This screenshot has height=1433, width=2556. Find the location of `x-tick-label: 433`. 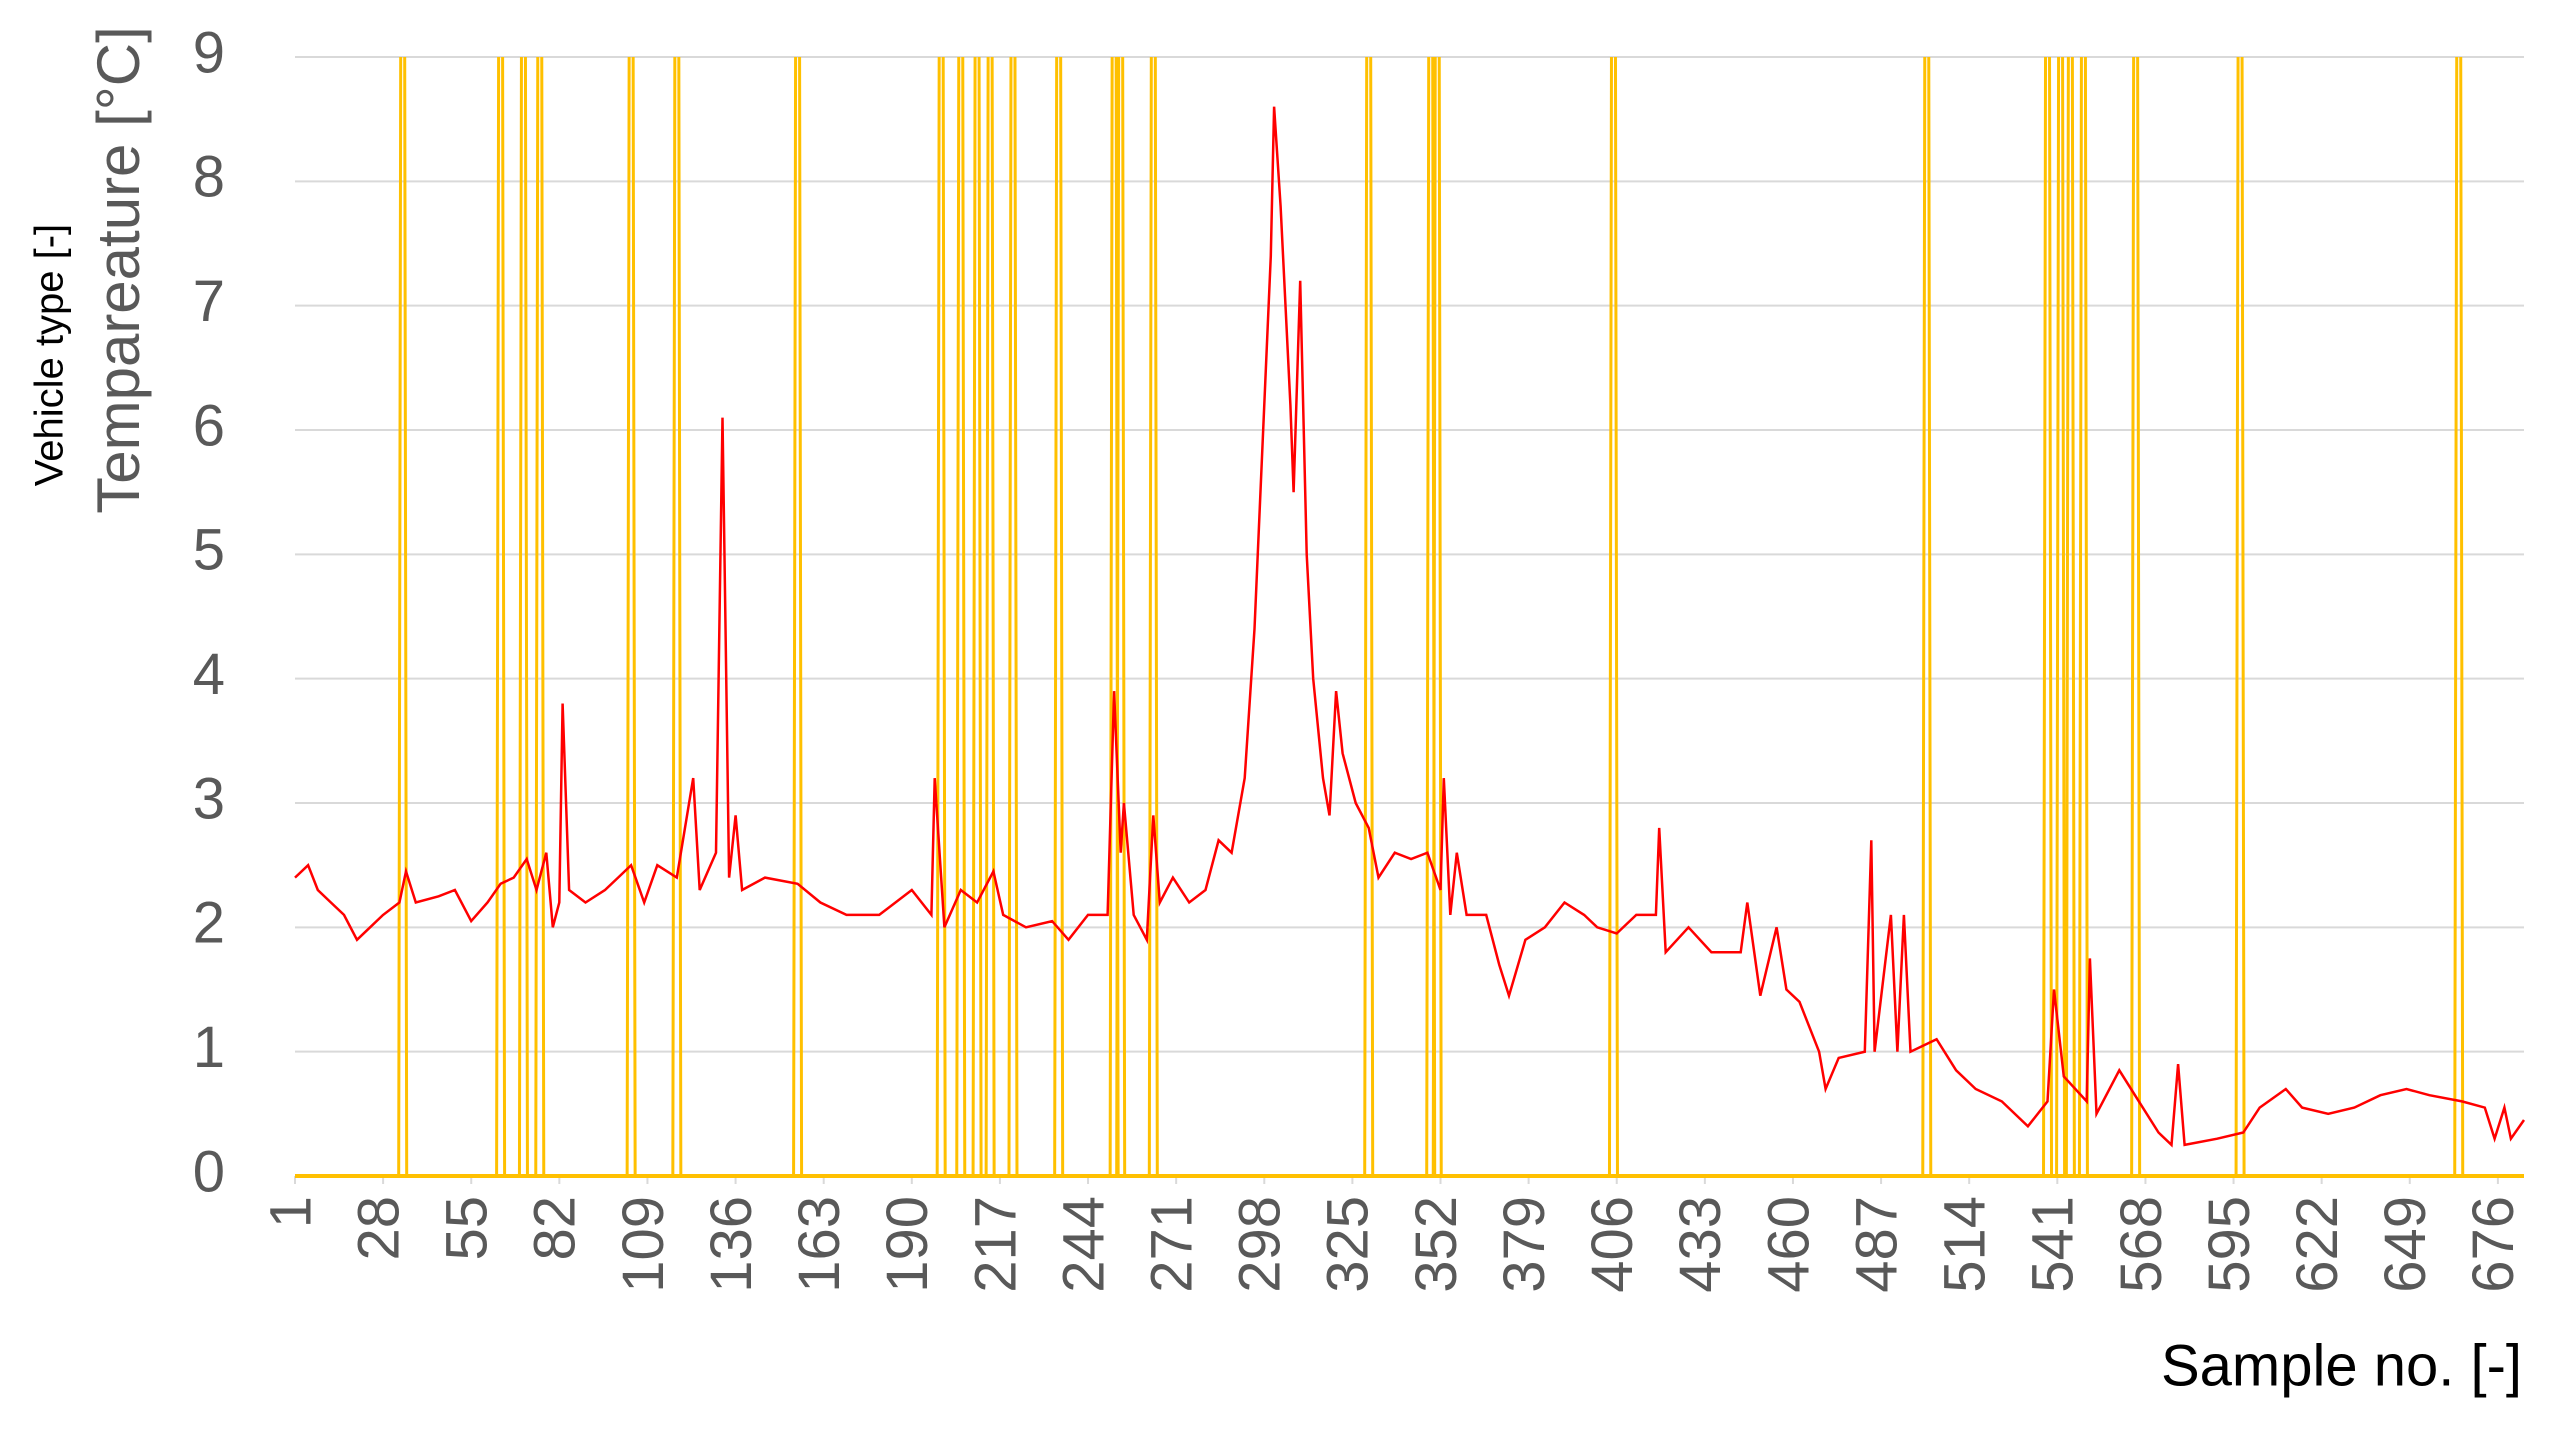

x-tick-label: 433 is located at coordinates (1700, 1244).